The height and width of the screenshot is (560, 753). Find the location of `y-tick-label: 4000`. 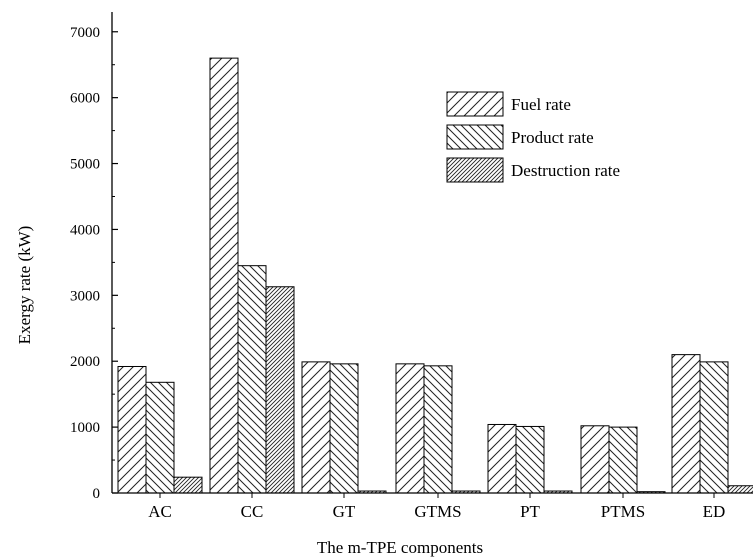

y-tick-label: 4000 is located at coordinates (85, 230).